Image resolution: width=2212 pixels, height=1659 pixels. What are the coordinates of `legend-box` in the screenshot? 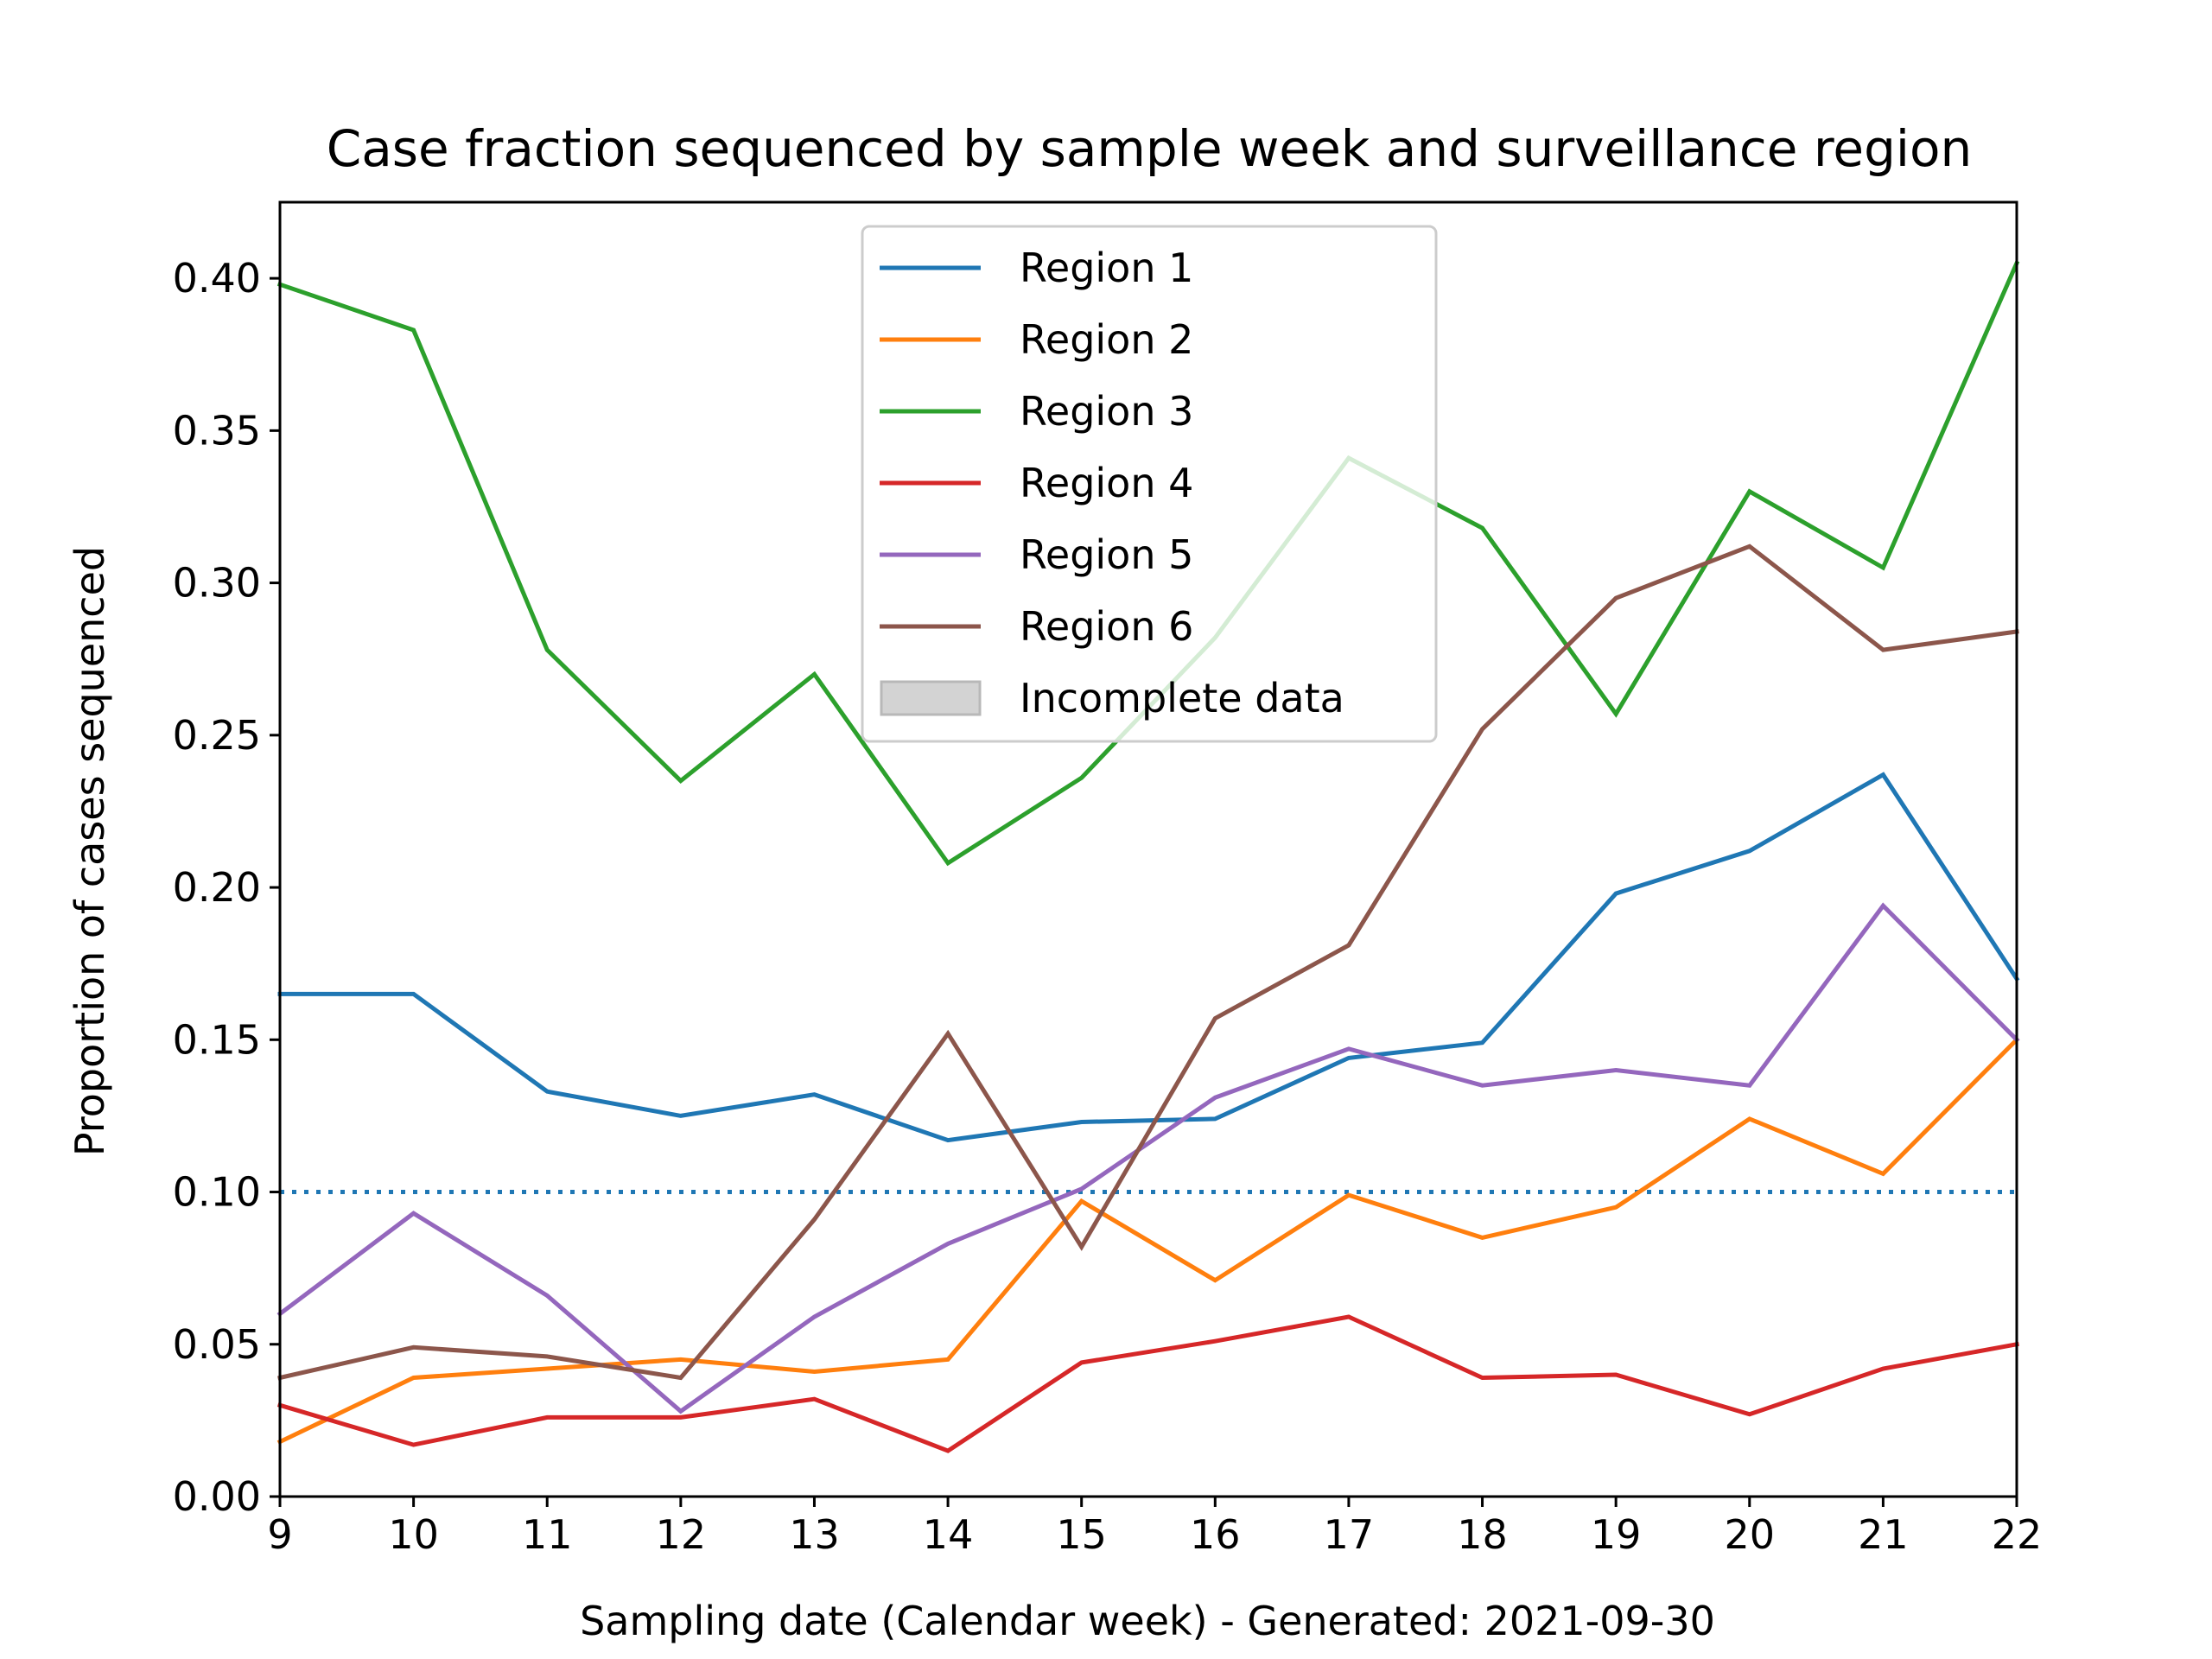 It's located at (1149, 484).